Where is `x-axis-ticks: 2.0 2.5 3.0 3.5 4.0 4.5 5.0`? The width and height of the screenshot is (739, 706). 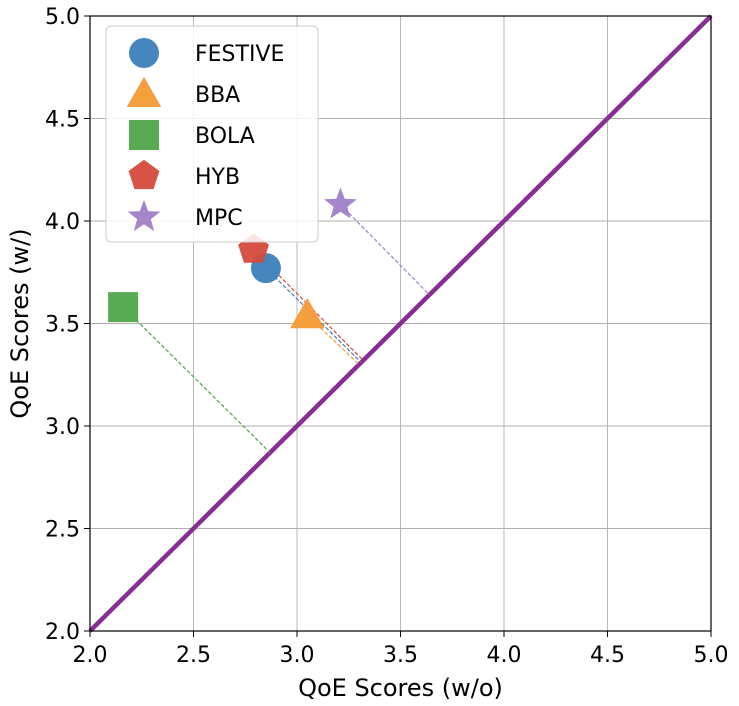
x-axis-ticks: 2.0 2.5 3.0 3.5 4.0 4.5 5.0 is located at coordinates (401, 649).